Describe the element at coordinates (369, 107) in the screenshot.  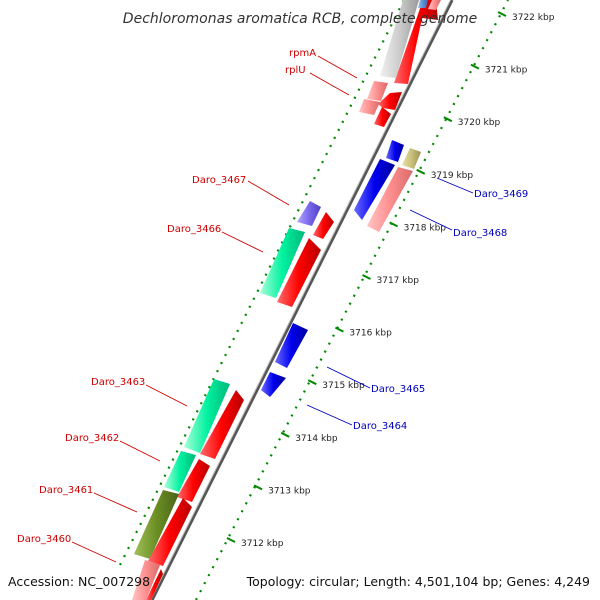
I see `gene-rplU` at that location.